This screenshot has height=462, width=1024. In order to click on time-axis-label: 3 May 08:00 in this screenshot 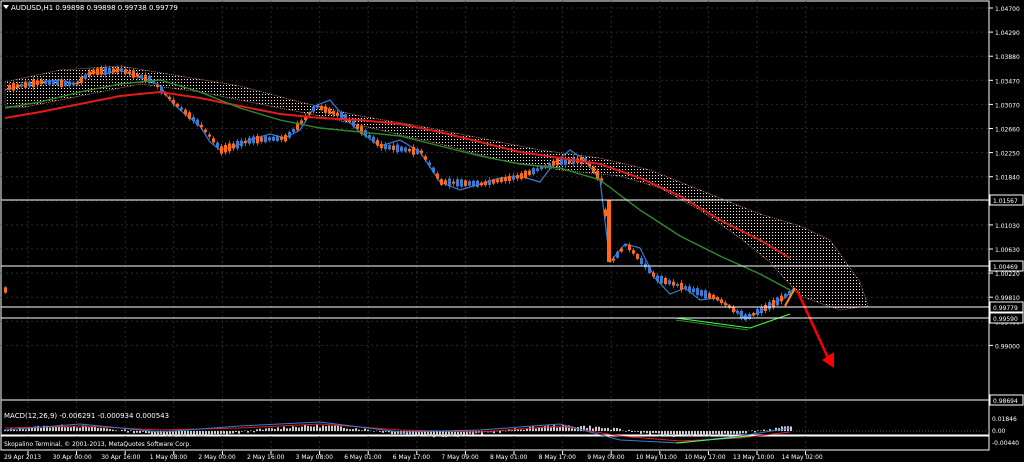, I will do `click(315, 457)`.